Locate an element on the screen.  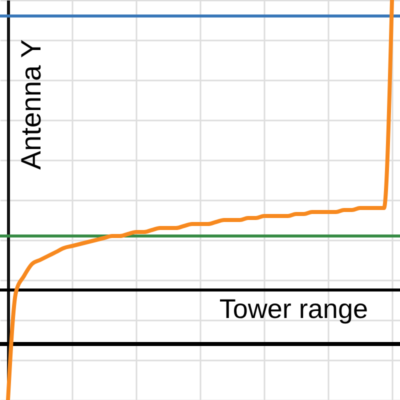
ref-line-label: Tower range is located at coordinates (293, 309).